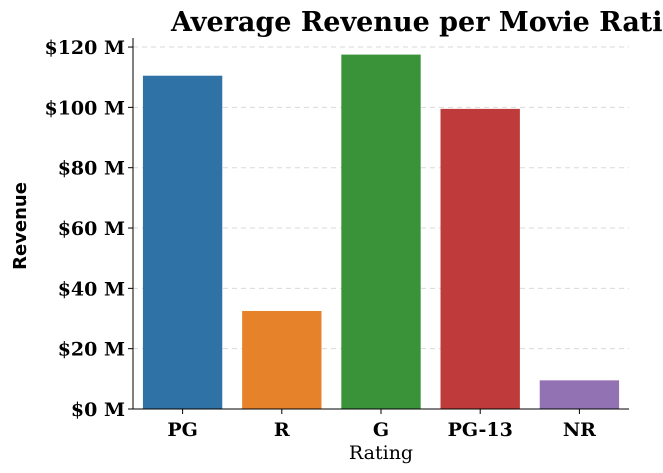 The height and width of the screenshot is (473, 663). I want to click on bar-g, so click(381, 232).